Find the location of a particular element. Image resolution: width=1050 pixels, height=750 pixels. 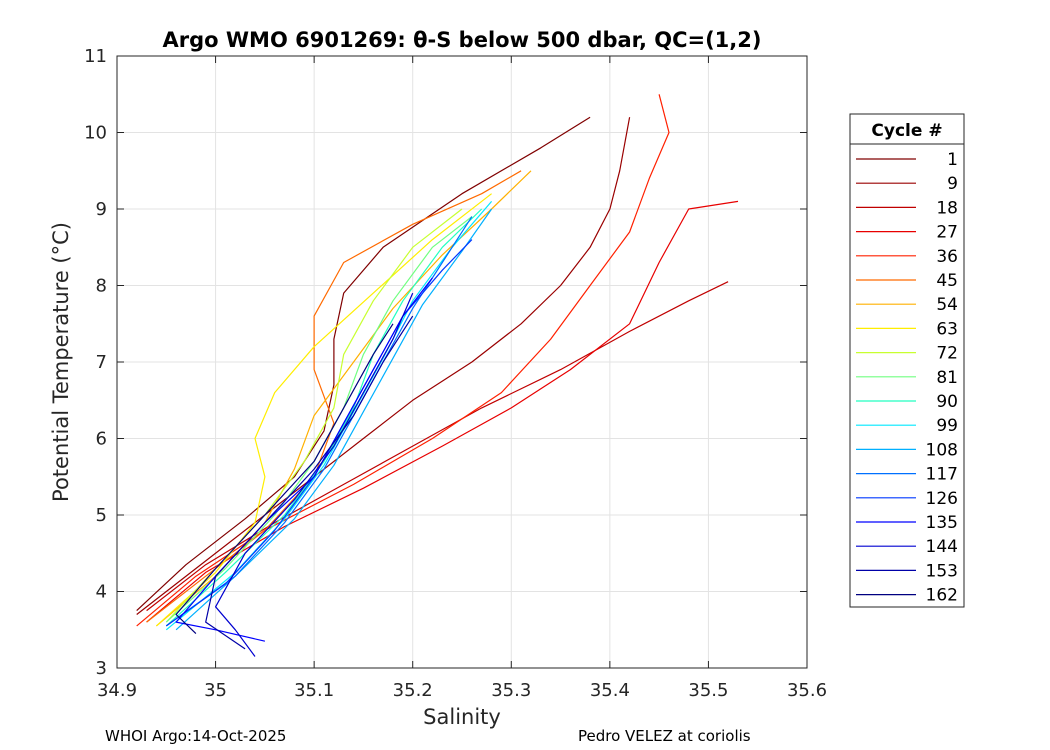

legend-label-126: 126 is located at coordinates (942, 499).